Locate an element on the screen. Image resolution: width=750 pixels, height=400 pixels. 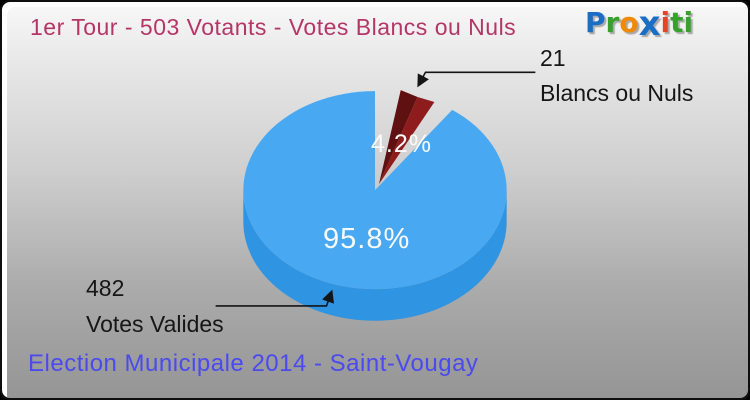
callout-arrow-valides is located at coordinates (274, 298).